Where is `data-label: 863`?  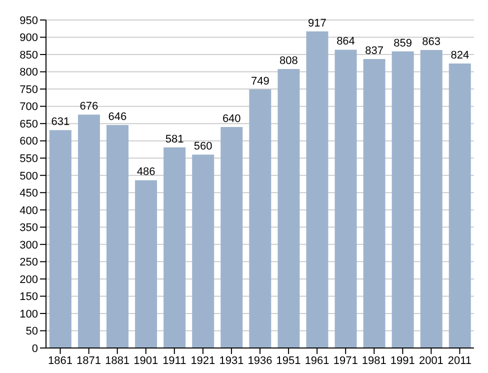
data-label: 863 is located at coordinates (431, 42).